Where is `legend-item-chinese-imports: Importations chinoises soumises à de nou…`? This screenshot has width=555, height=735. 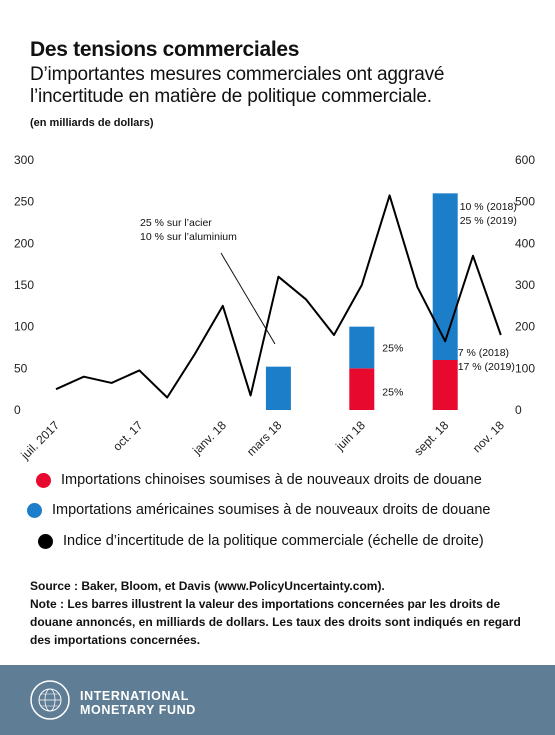 legend-item-chinese-imports: Importations chinoises soumises à de nou… is located at coordinates (259, 480).